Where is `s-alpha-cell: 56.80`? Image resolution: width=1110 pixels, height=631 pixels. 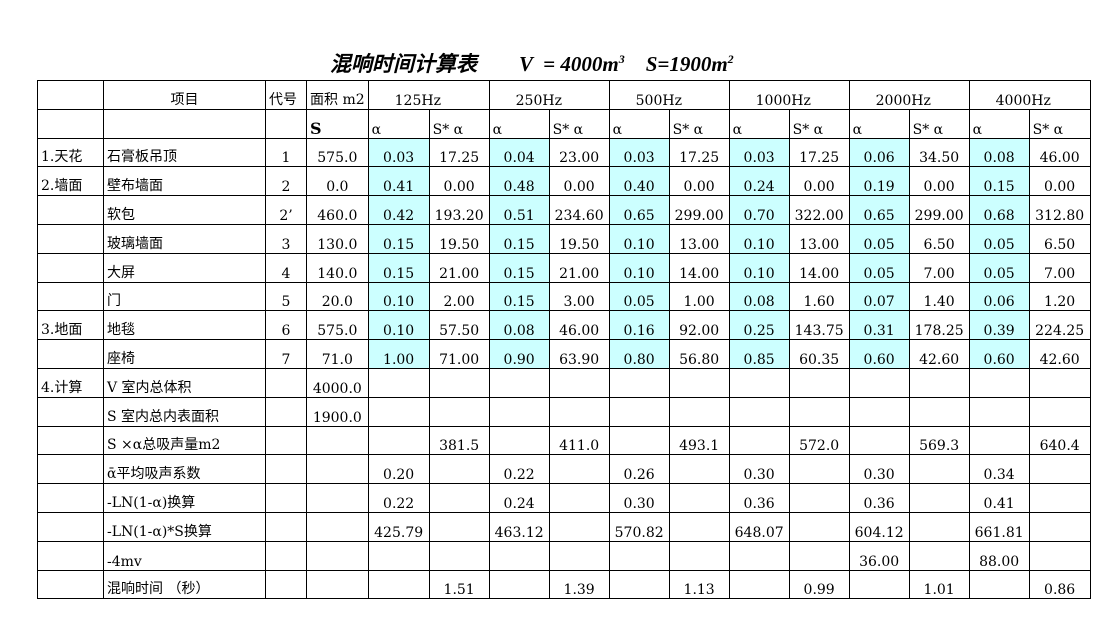
s-alpha-cell: 56.80 is located at coordinates (699, 354).